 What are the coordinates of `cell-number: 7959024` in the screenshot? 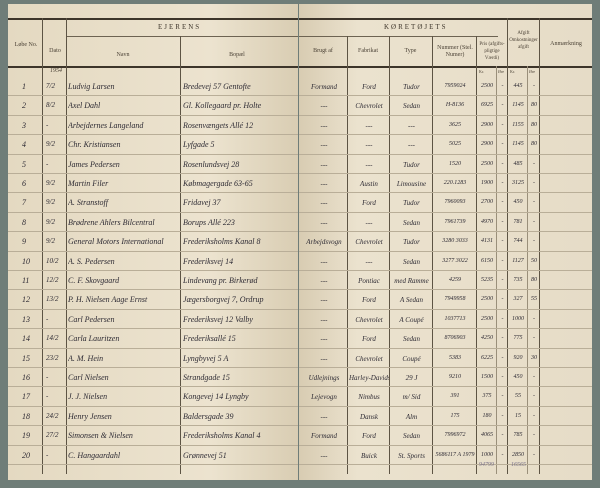 It's located at (455, 86).